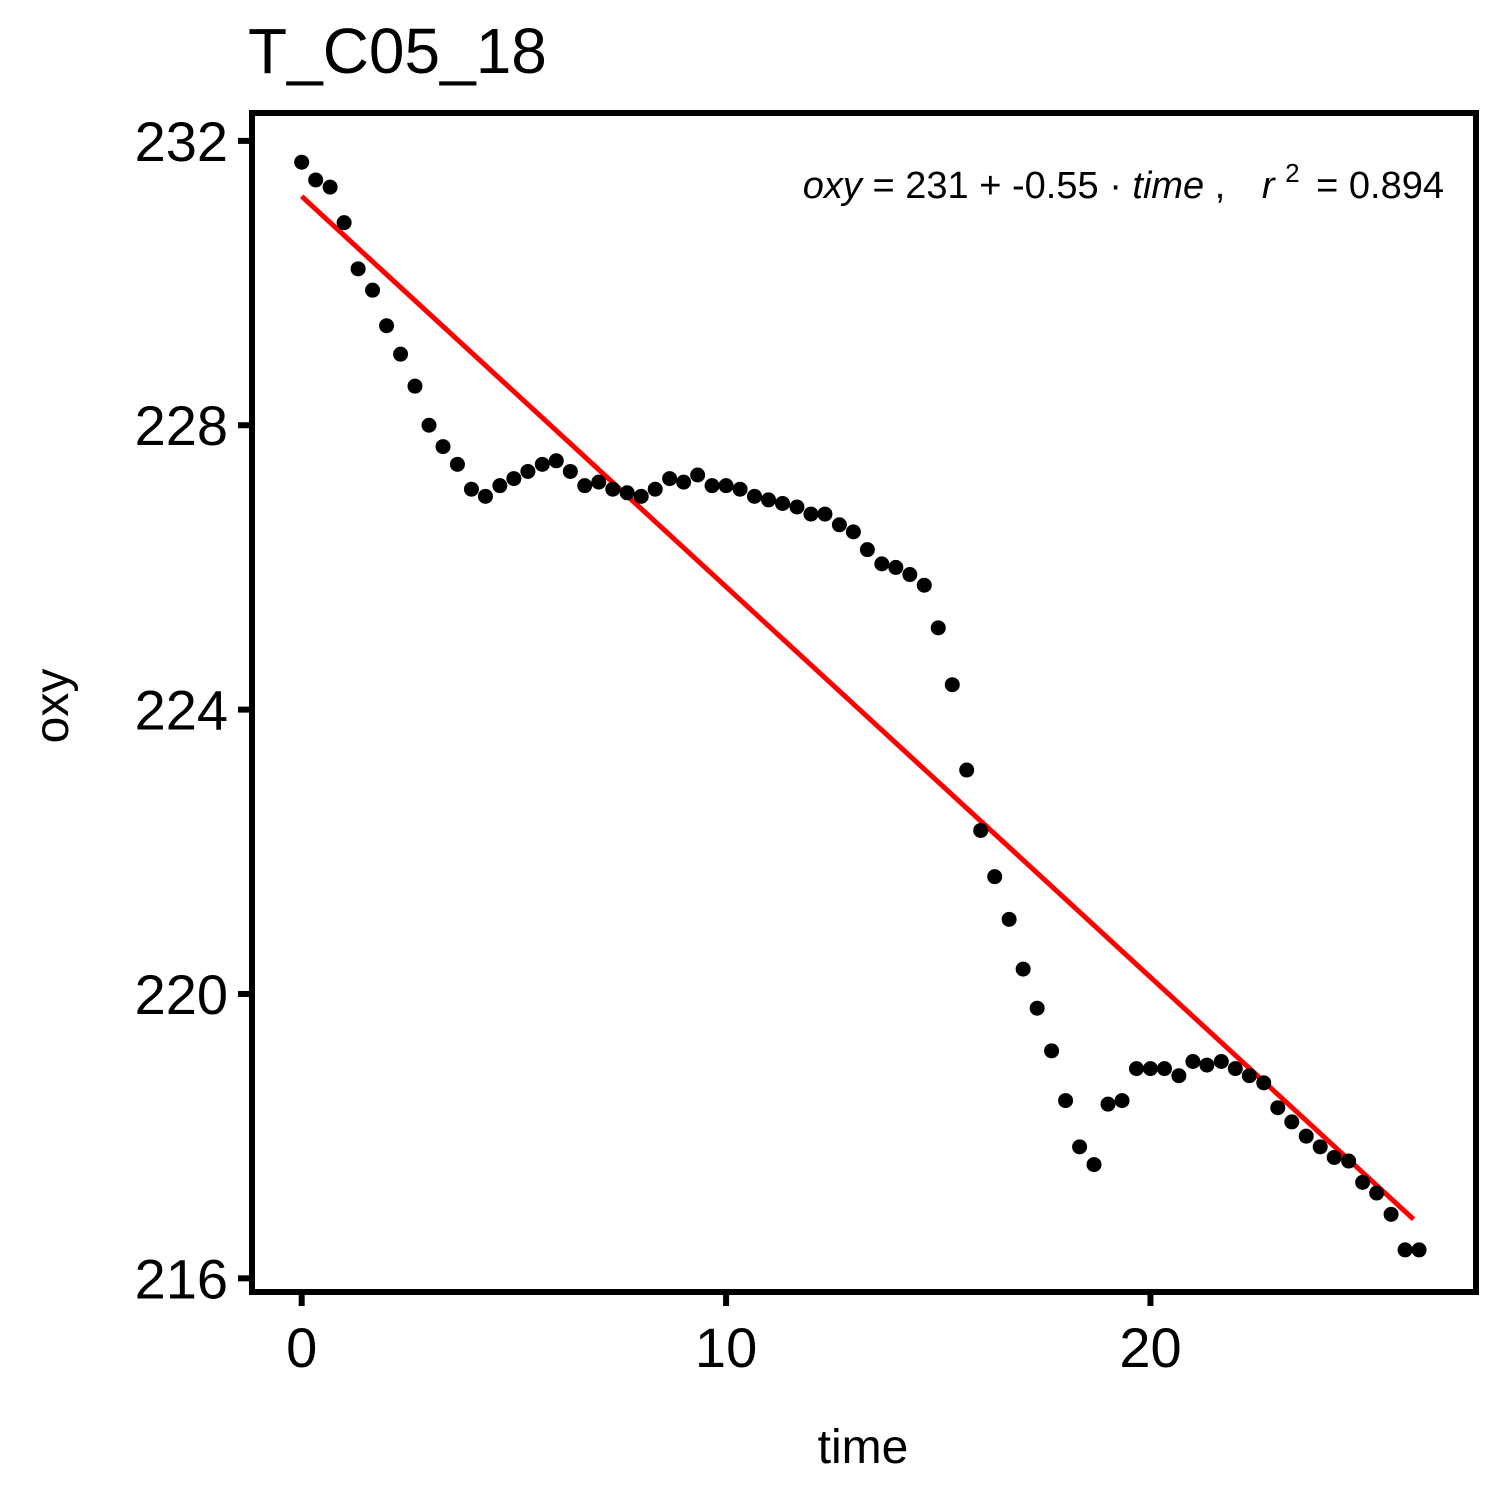 The height and width of the screenshot is (1500, 1500). Describe the element at coordinates (1327, 186) in the screenshot. I see `equation-r2-equals: =` at that location.